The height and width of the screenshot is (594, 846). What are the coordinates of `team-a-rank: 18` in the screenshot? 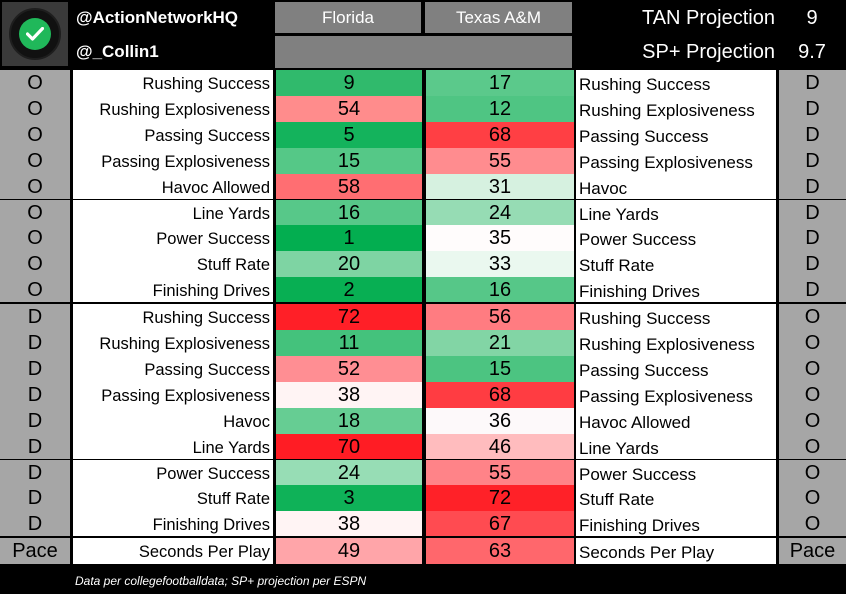 It's located at (349, 420).